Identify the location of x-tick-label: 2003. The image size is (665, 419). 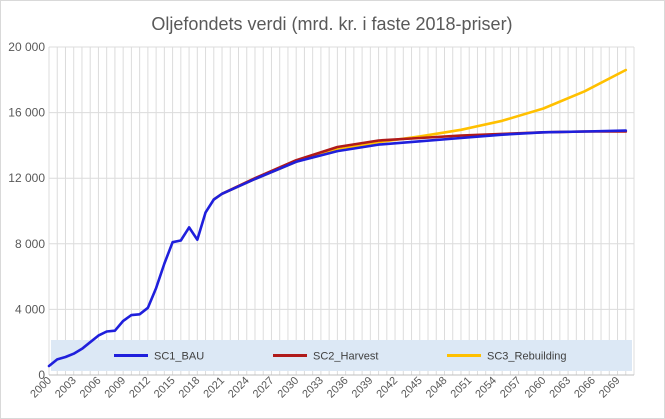
(66, 388).